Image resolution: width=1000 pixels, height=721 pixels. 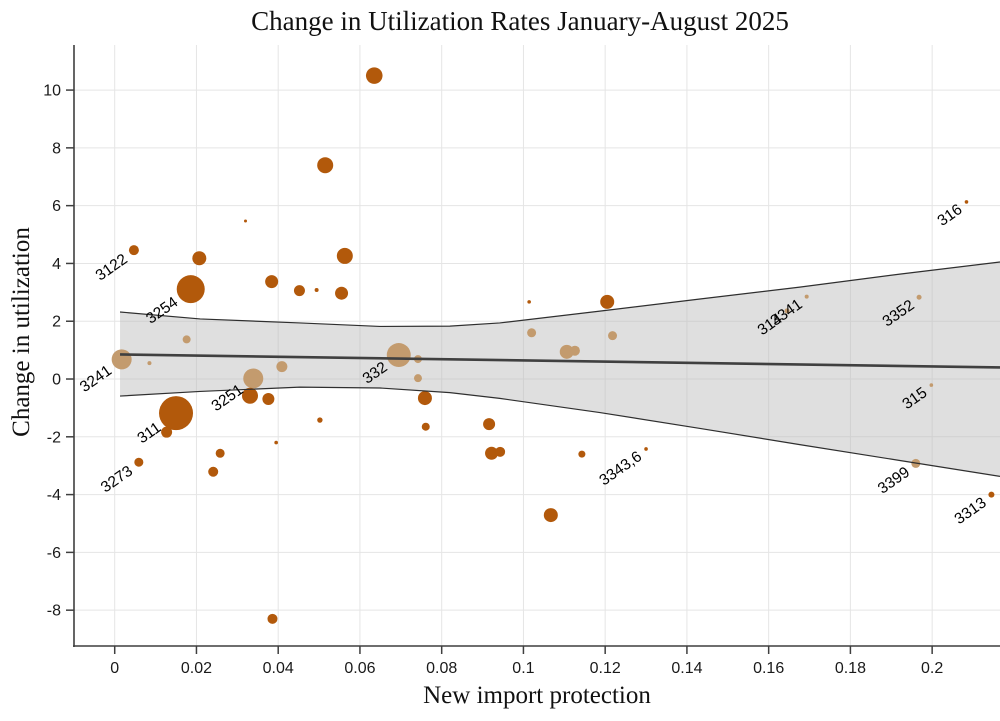 I want to click on band-upper-edge, so click(x=559, y=294).